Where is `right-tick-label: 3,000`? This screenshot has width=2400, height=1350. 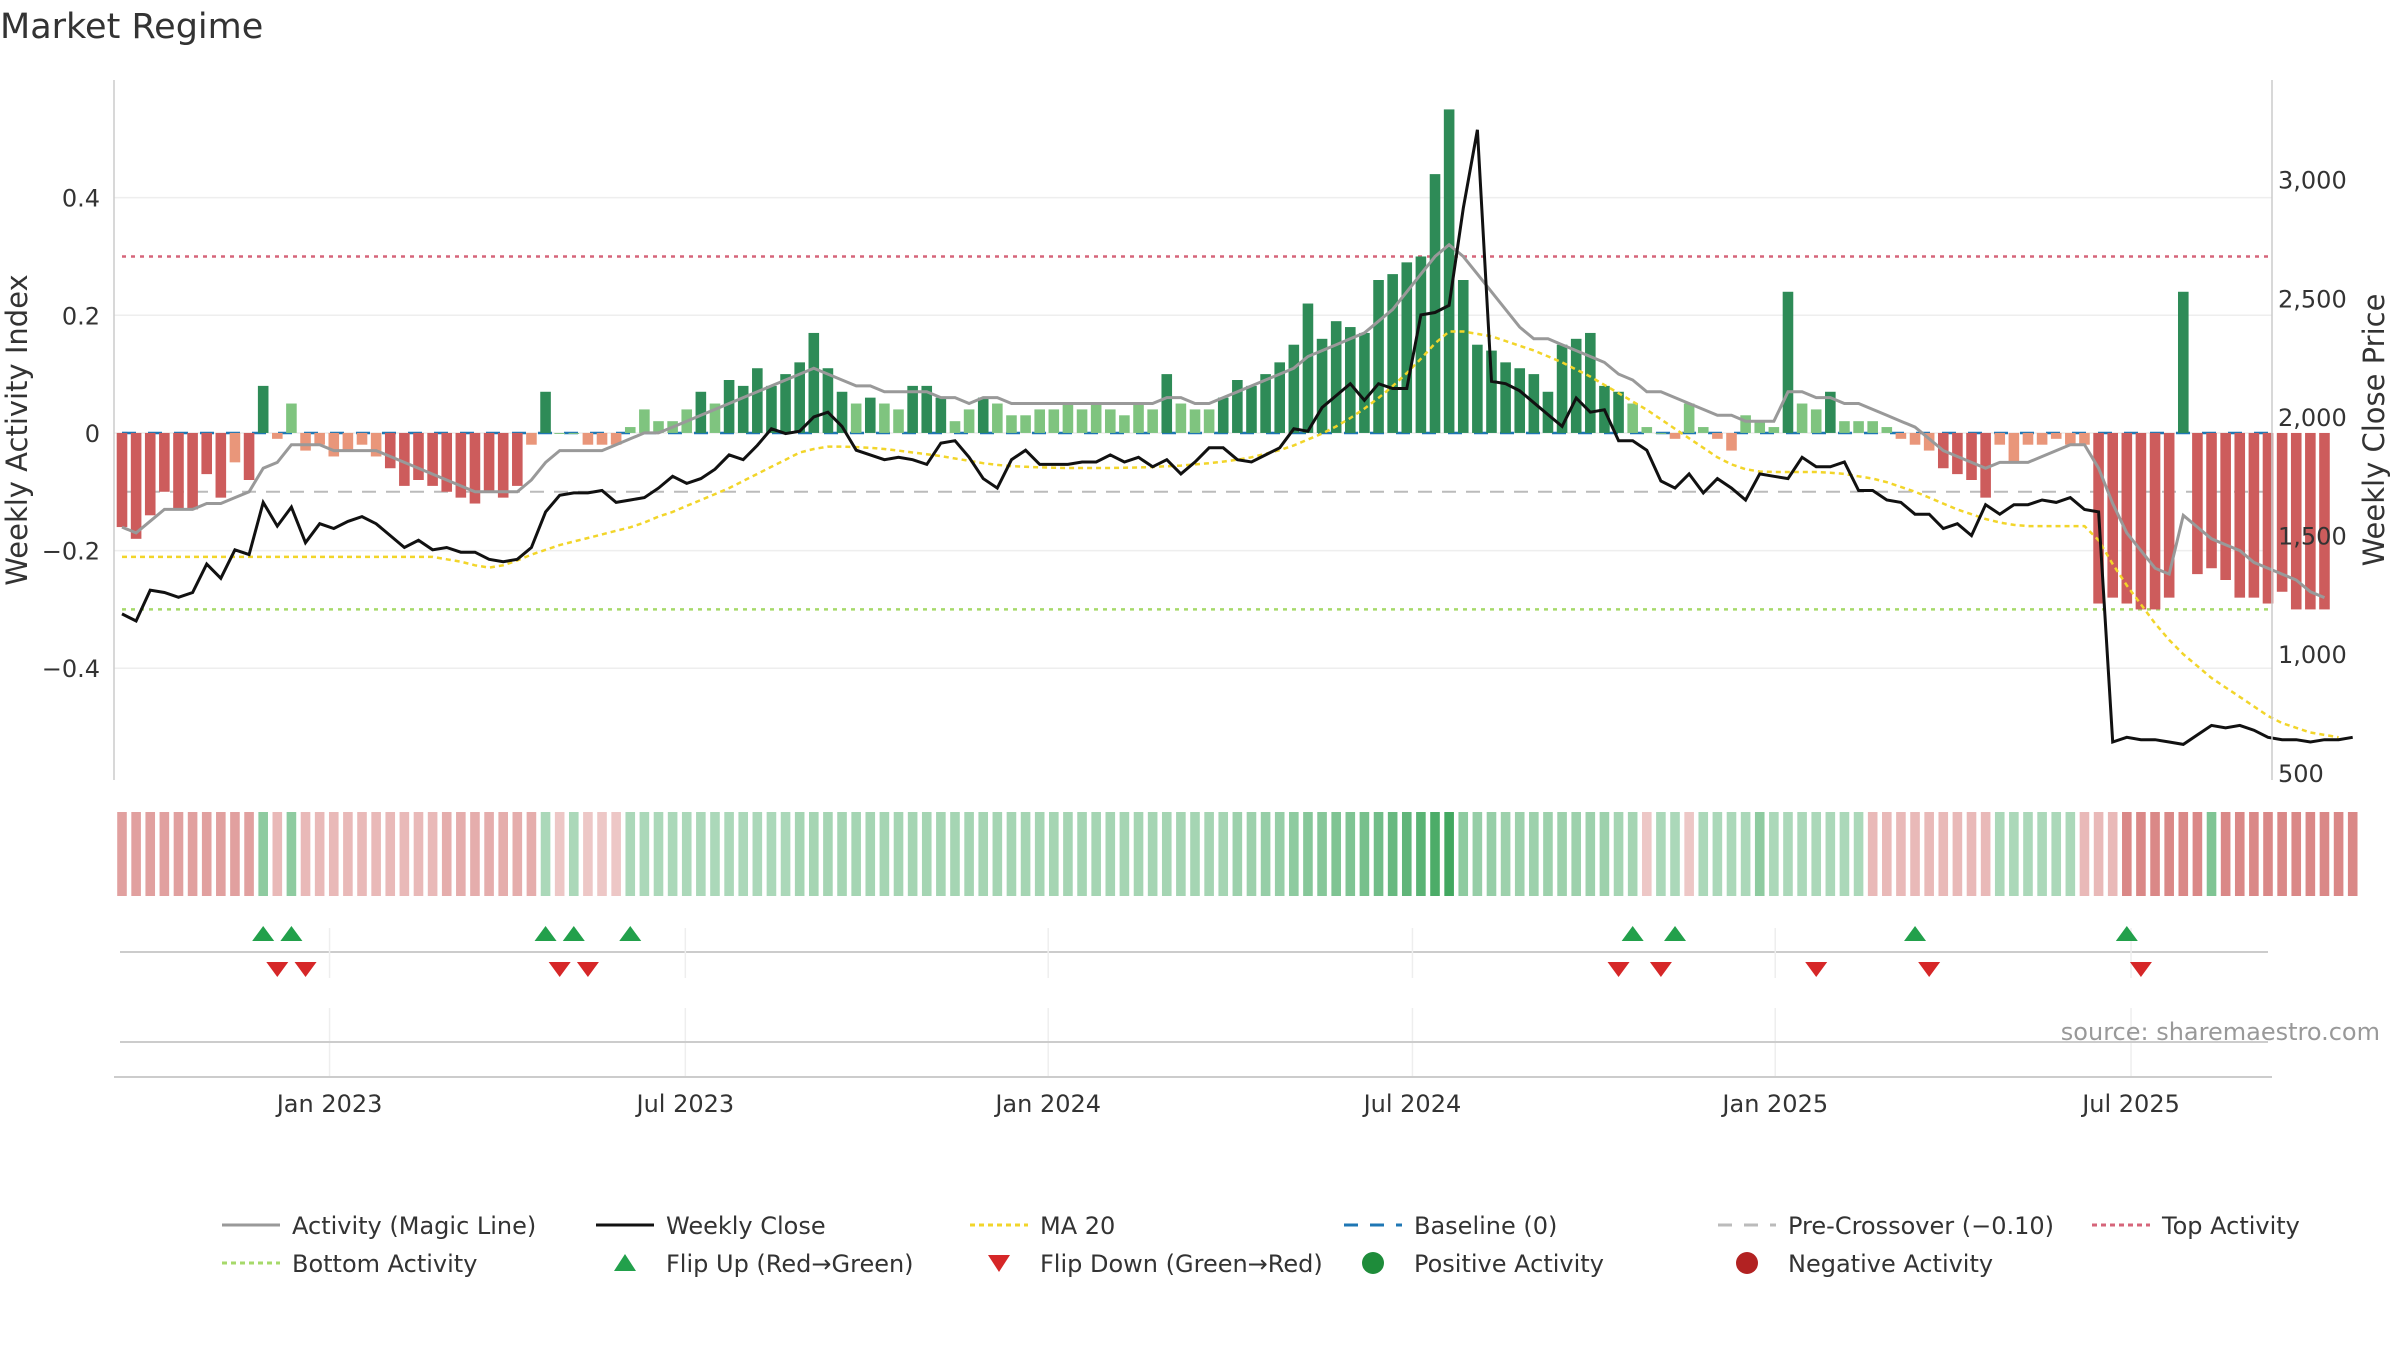
right-tick-label: 3,000 is located at coordinates (2312, 181).